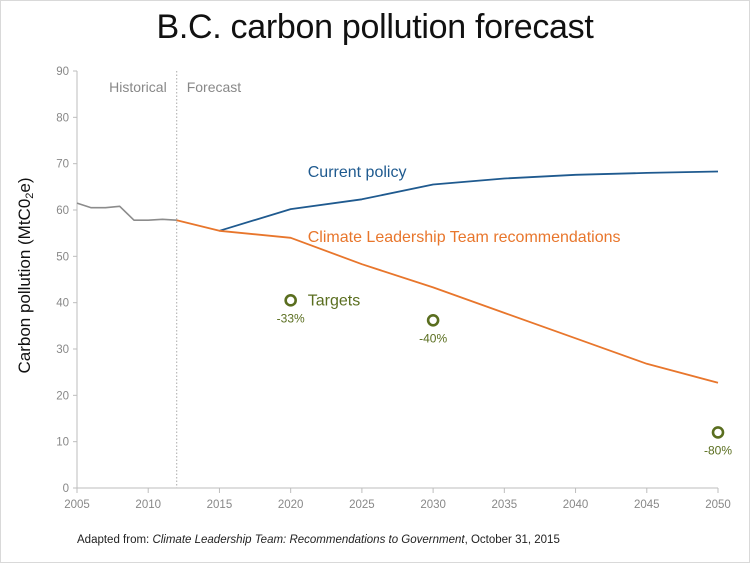 This screenshot has width=750, height=563. Describe the element at coordinates (62, 396) in the screenshot. I see `y-tick-label: 20` at that location.